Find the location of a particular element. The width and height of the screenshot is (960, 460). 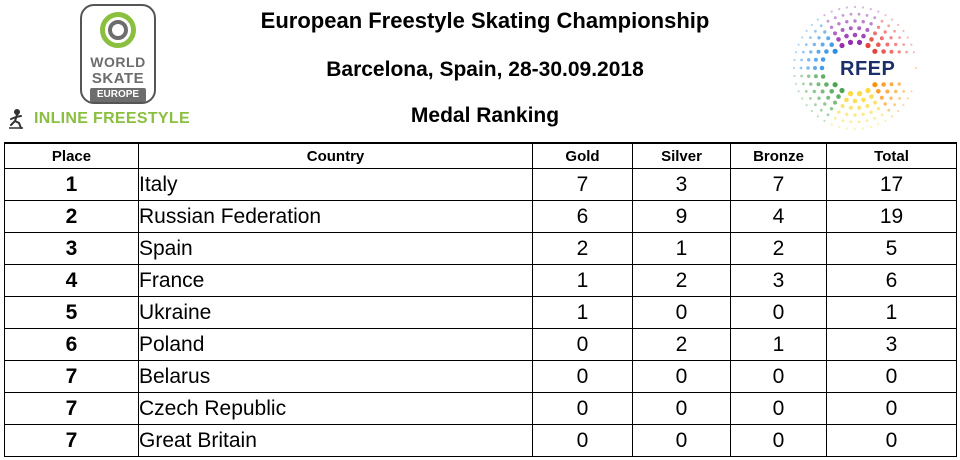

table-row: 7 Belarus 0 0 0 0 is located at coordinates (480, 376).